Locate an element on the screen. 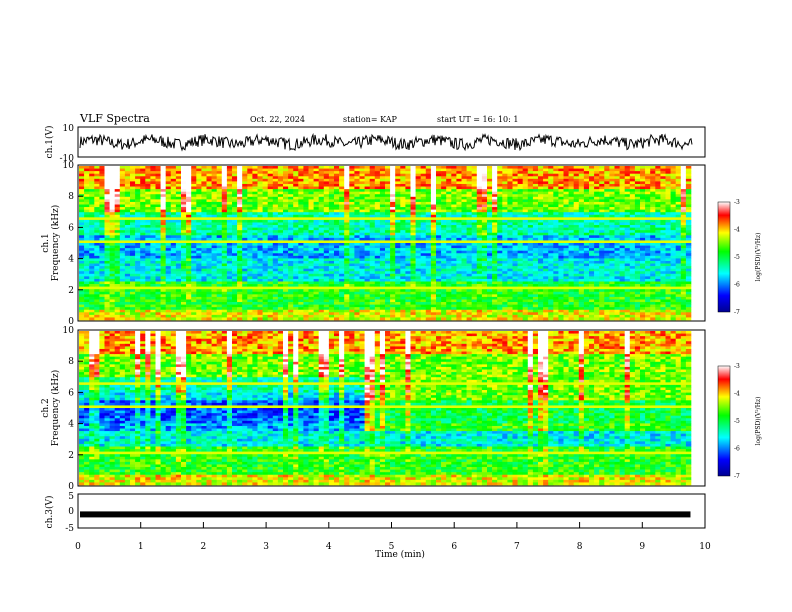 The width and height of the screenshot is (792, 612). ch2-freq-label-8: 8 is located at coordinates (71, 362).